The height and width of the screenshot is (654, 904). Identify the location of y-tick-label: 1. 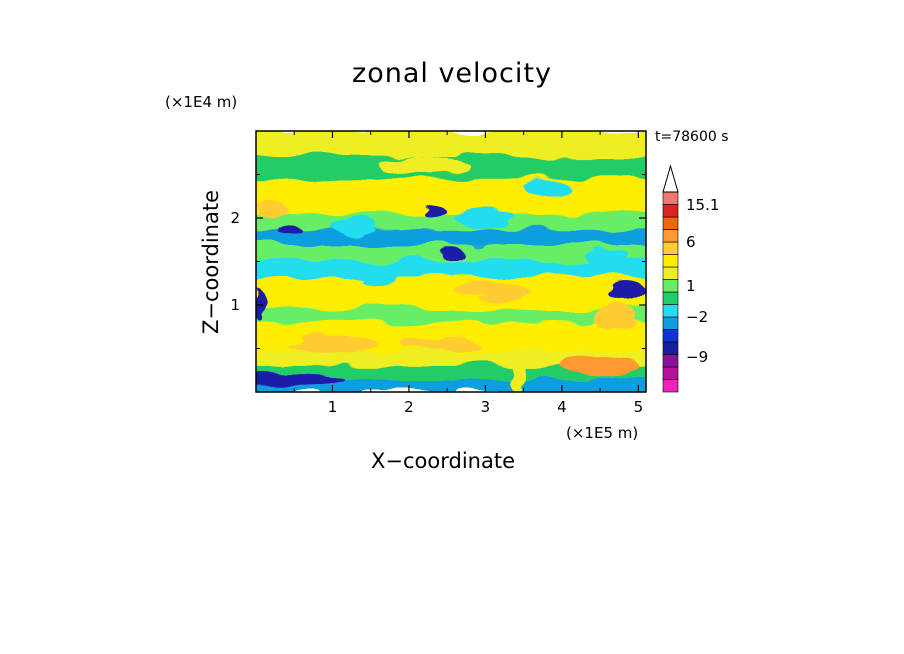
(235, 305).